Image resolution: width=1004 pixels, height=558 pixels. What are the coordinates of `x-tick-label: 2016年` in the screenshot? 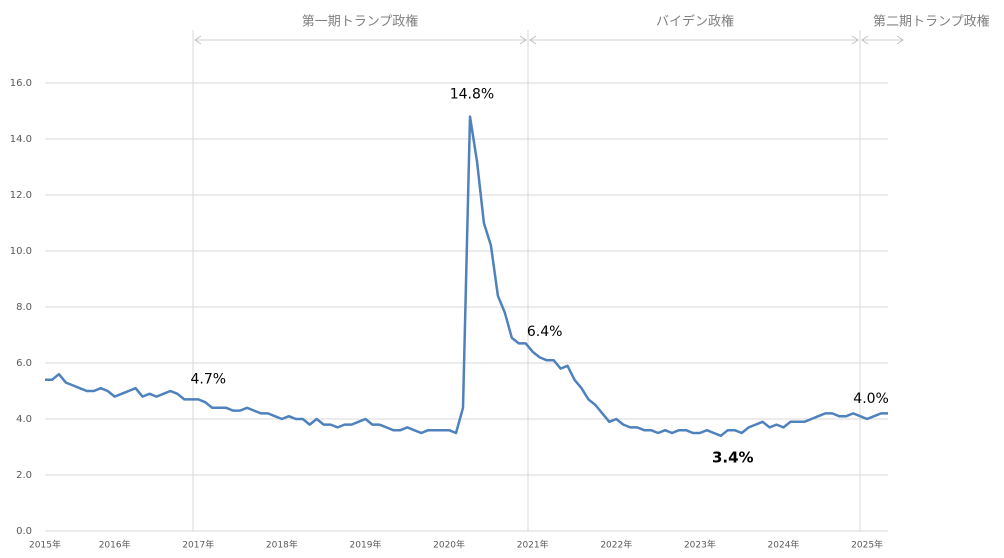 It's located at (115, 545).